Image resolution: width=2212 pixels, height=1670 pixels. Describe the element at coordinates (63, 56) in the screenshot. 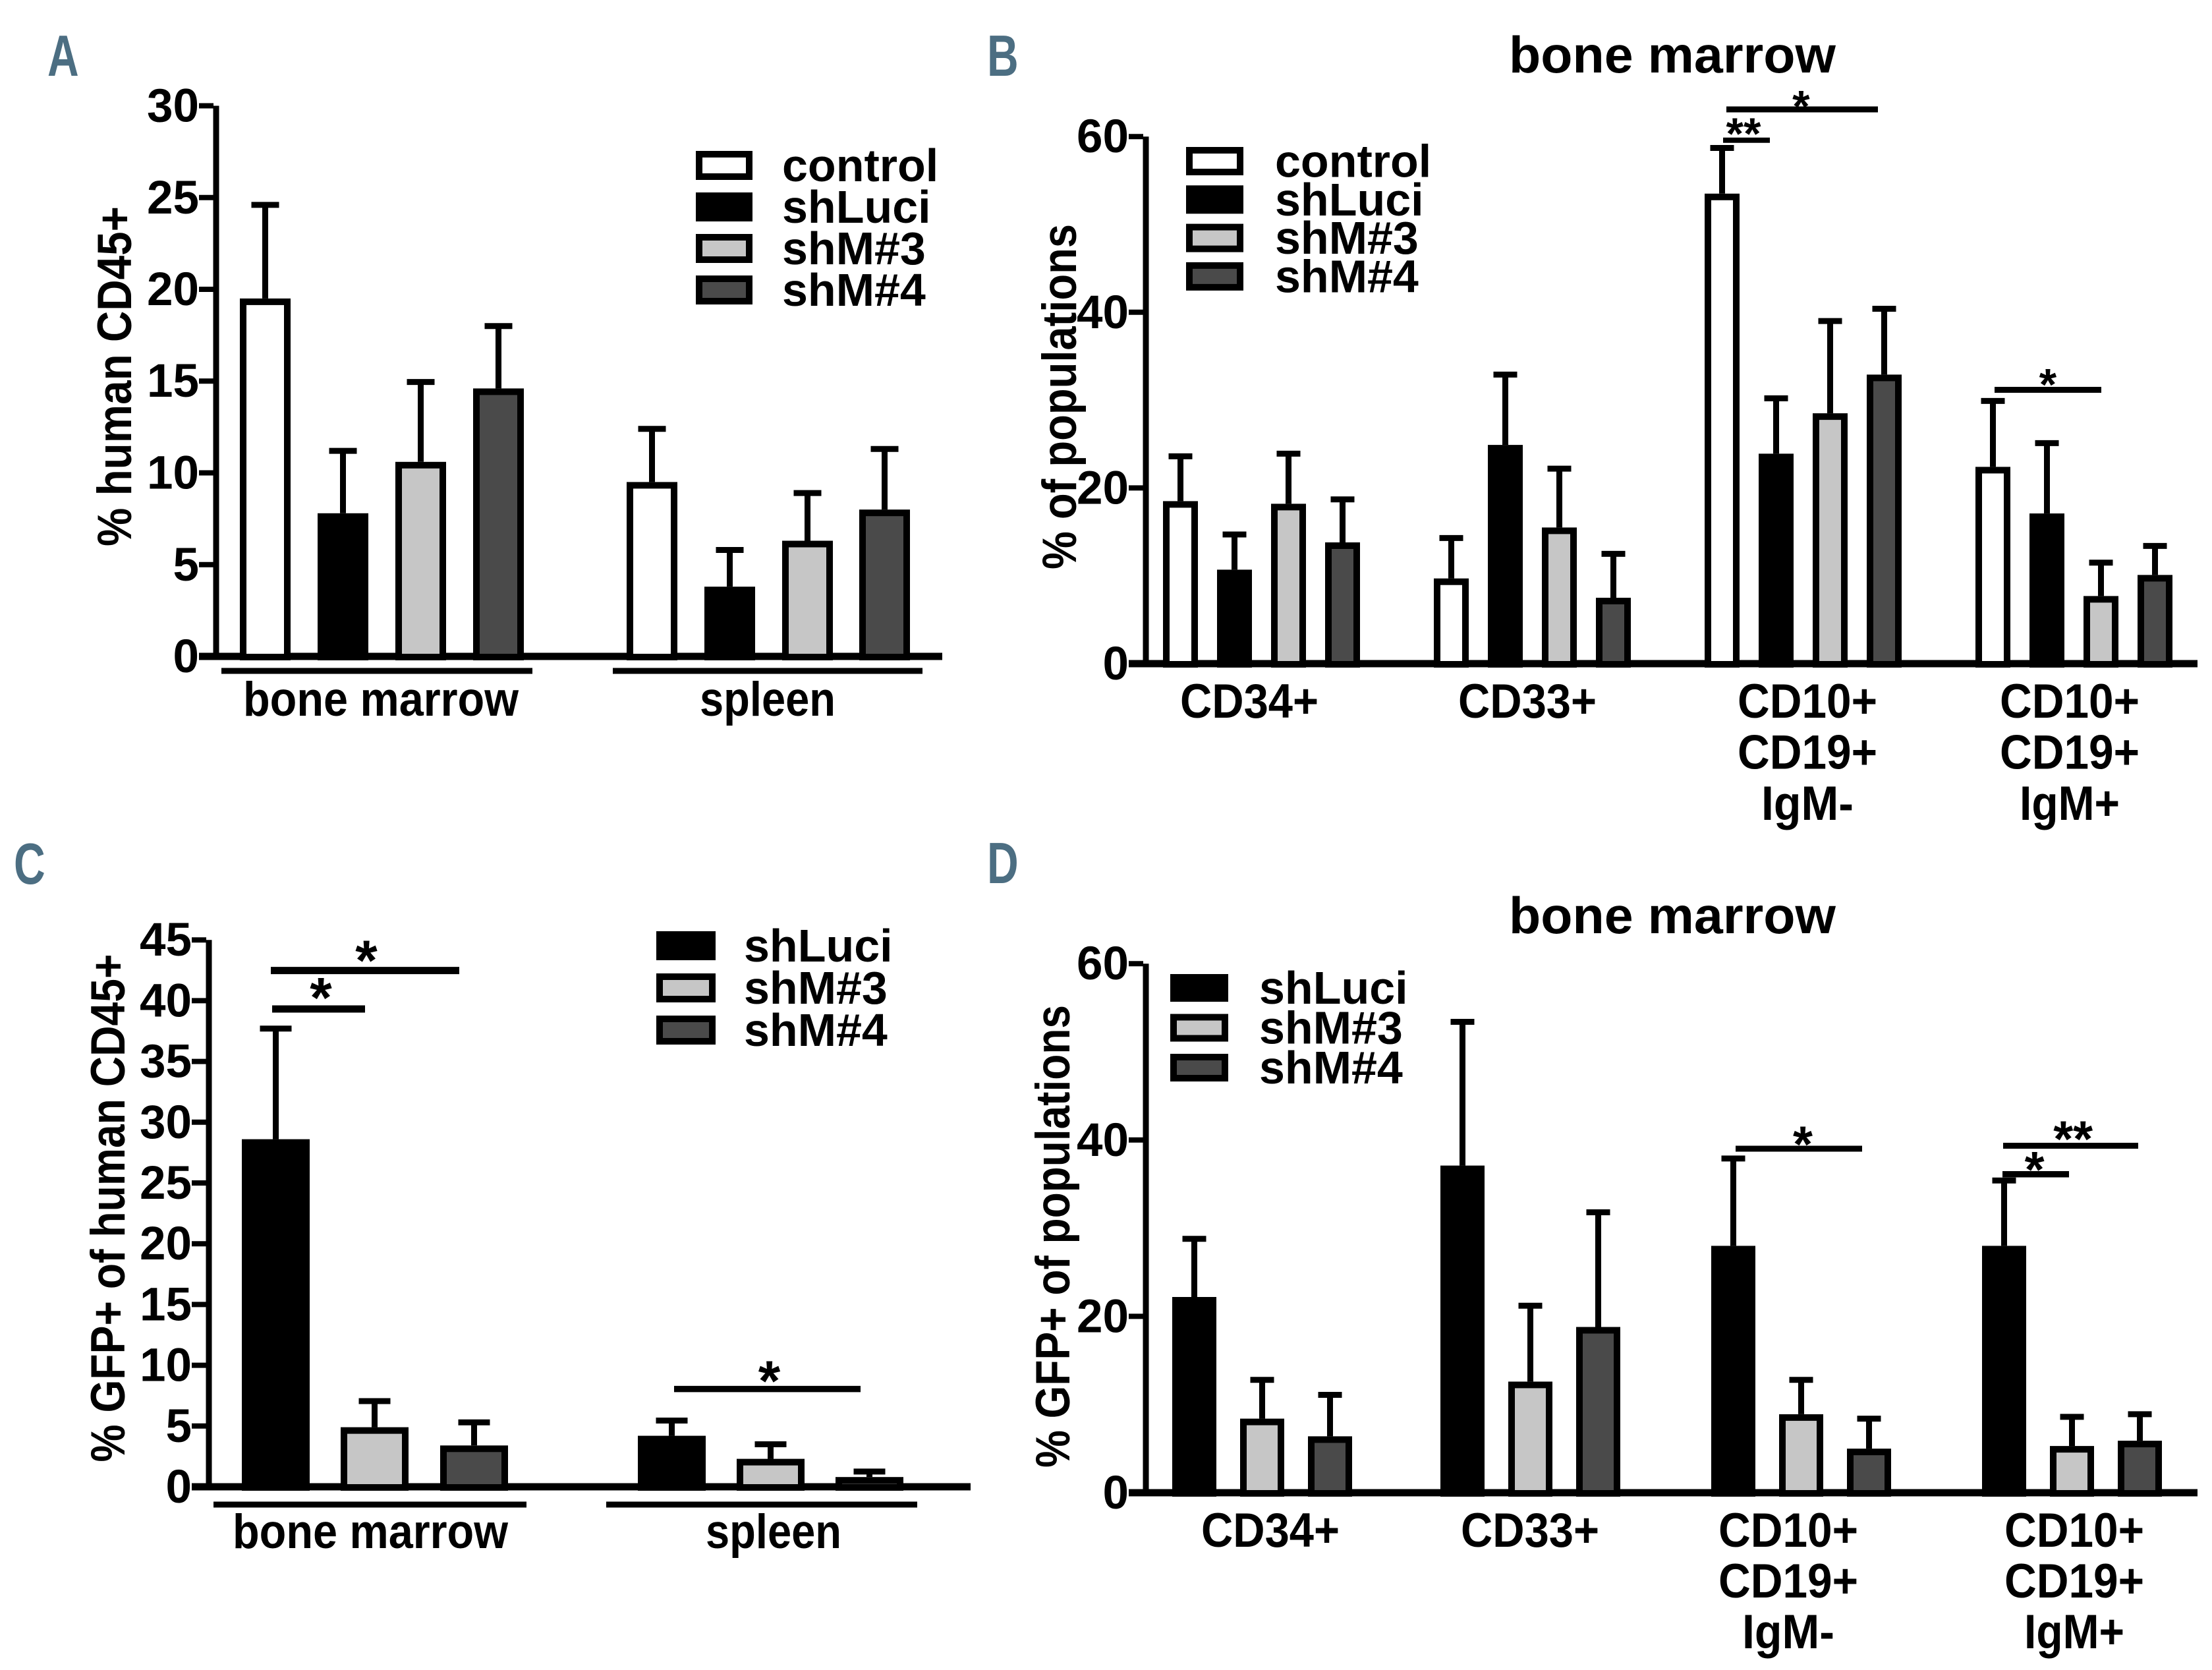

I see `svg-text: A` at that location.